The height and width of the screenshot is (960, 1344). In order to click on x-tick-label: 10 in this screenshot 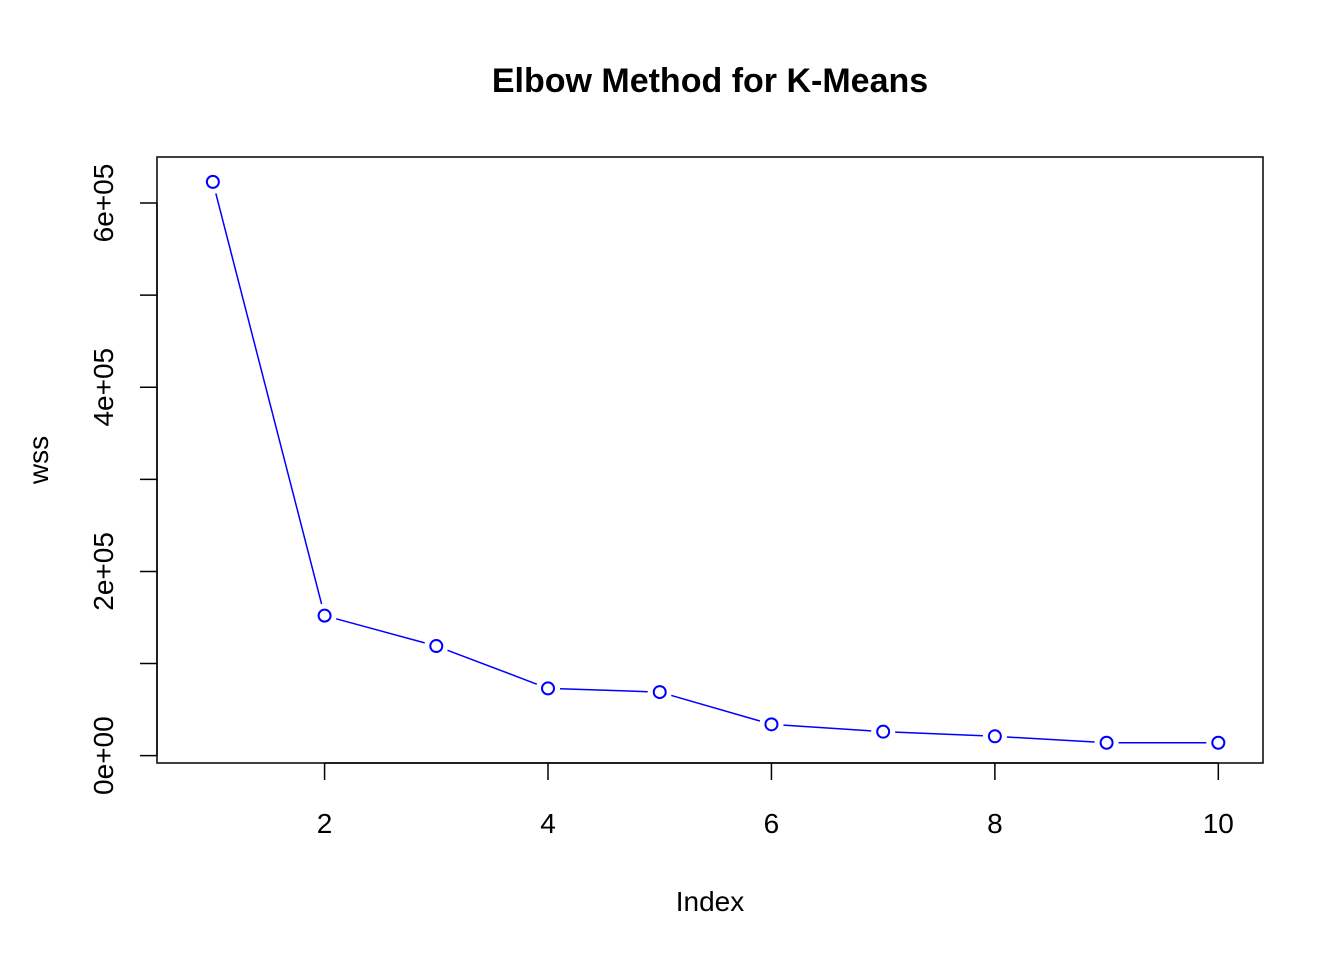, I will do `click(1218, 823)`.